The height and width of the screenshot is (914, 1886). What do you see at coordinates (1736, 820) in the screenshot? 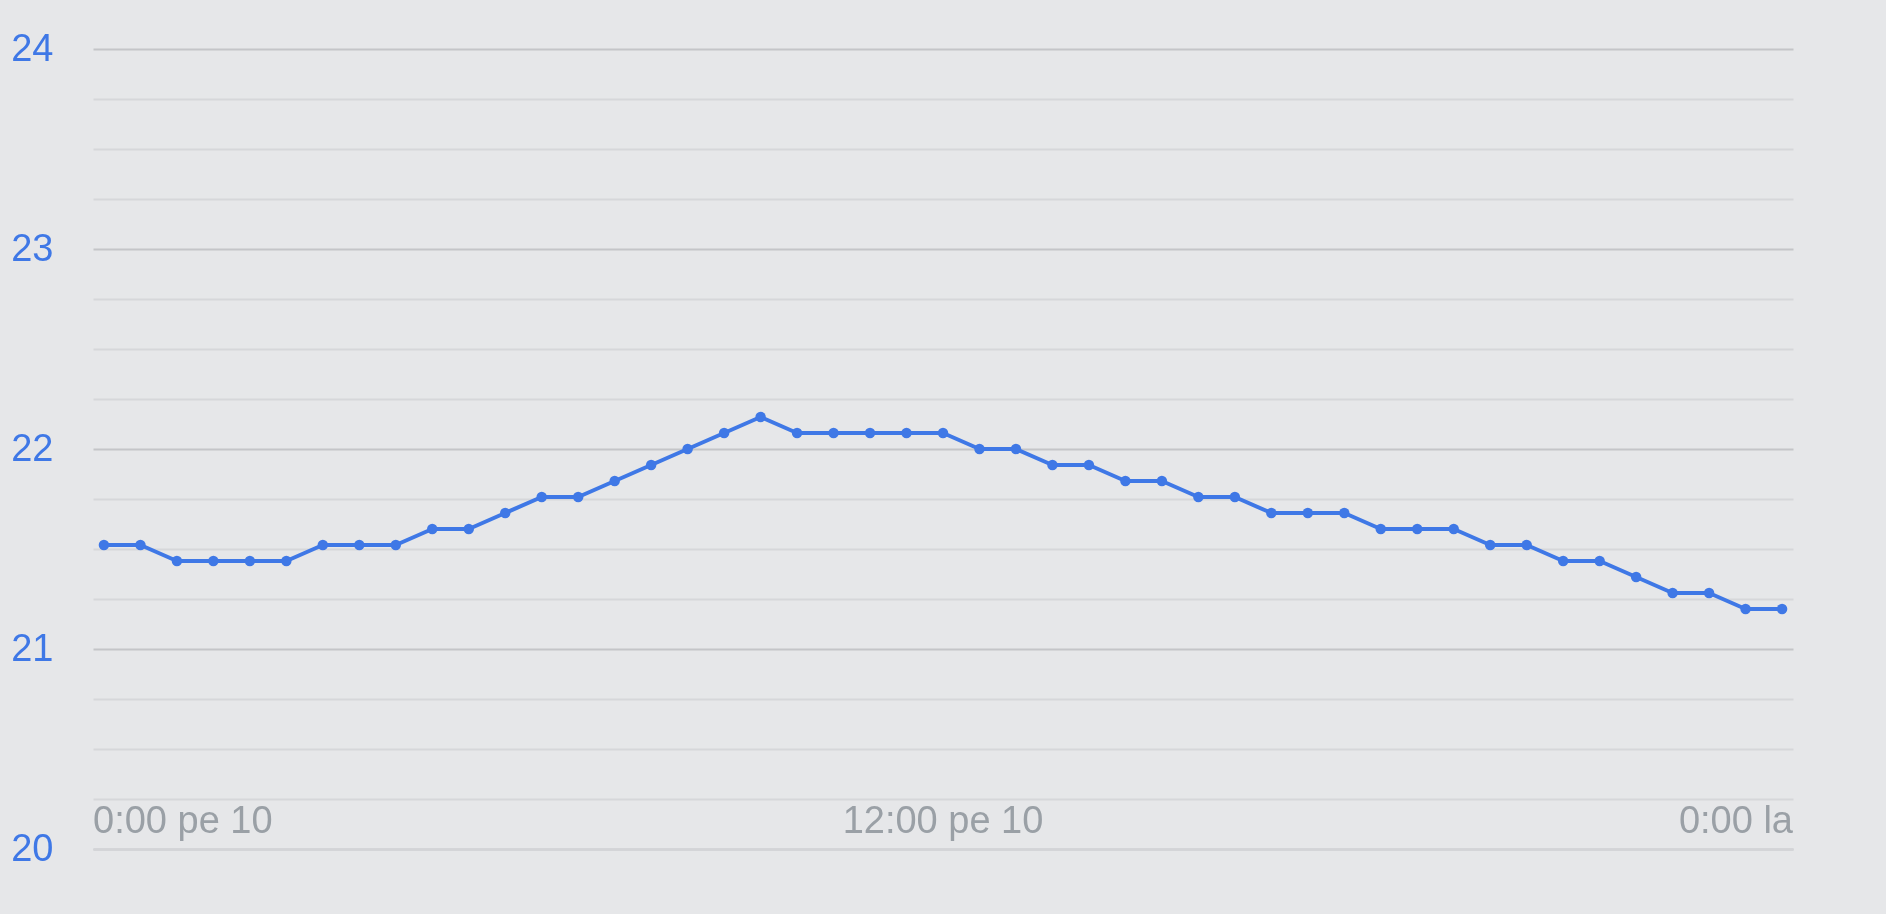
I see `annotation: 0:00 la` at bounding box center [1736, 820].